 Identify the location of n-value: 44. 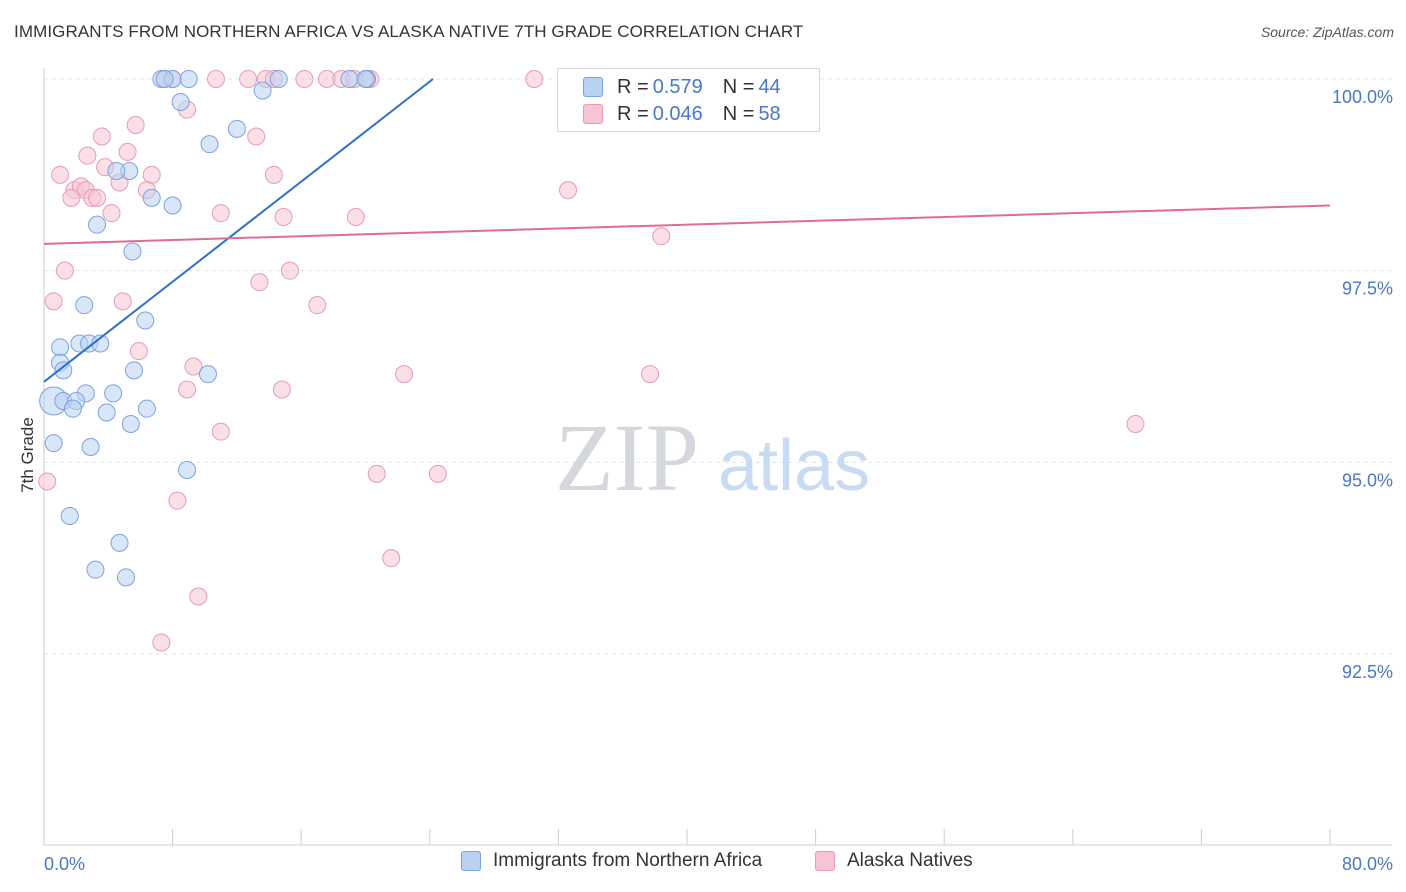
(769, 86).